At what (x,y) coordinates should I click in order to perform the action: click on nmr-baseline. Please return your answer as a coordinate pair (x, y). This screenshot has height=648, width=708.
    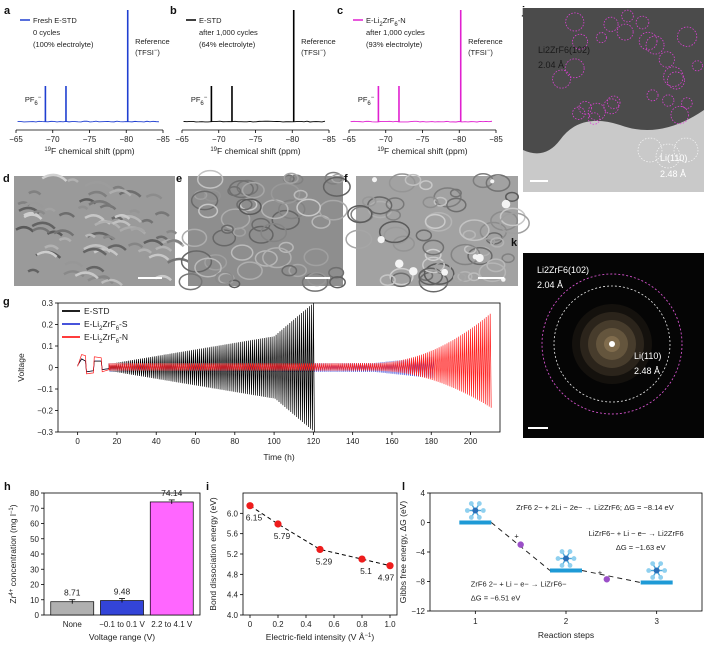
    Looking at the image, I should click on (254, 121).